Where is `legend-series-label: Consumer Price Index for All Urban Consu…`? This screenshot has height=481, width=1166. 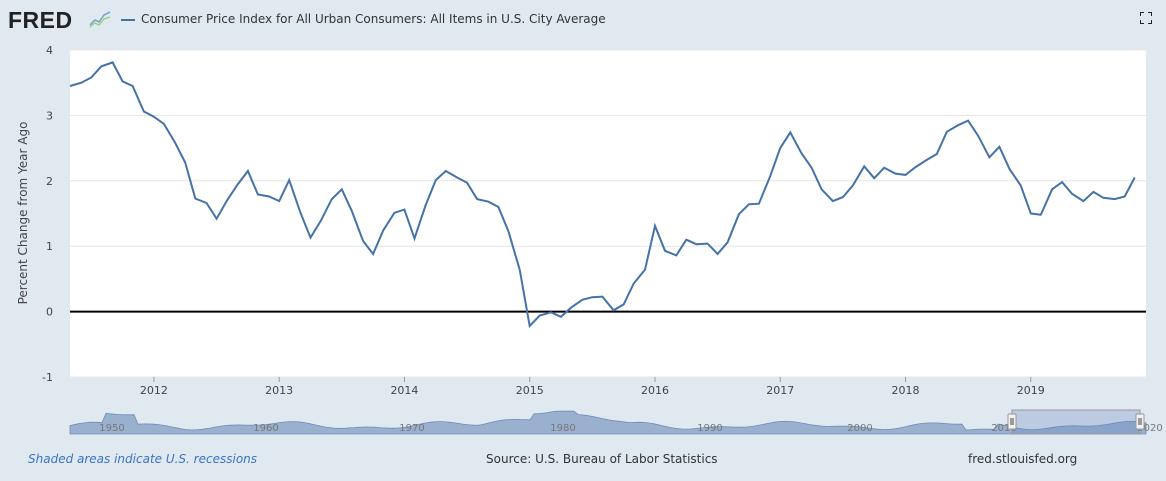 legend-series-label: Consumer Price Index for All Urban Consu… is located at coordinates (373, 19).